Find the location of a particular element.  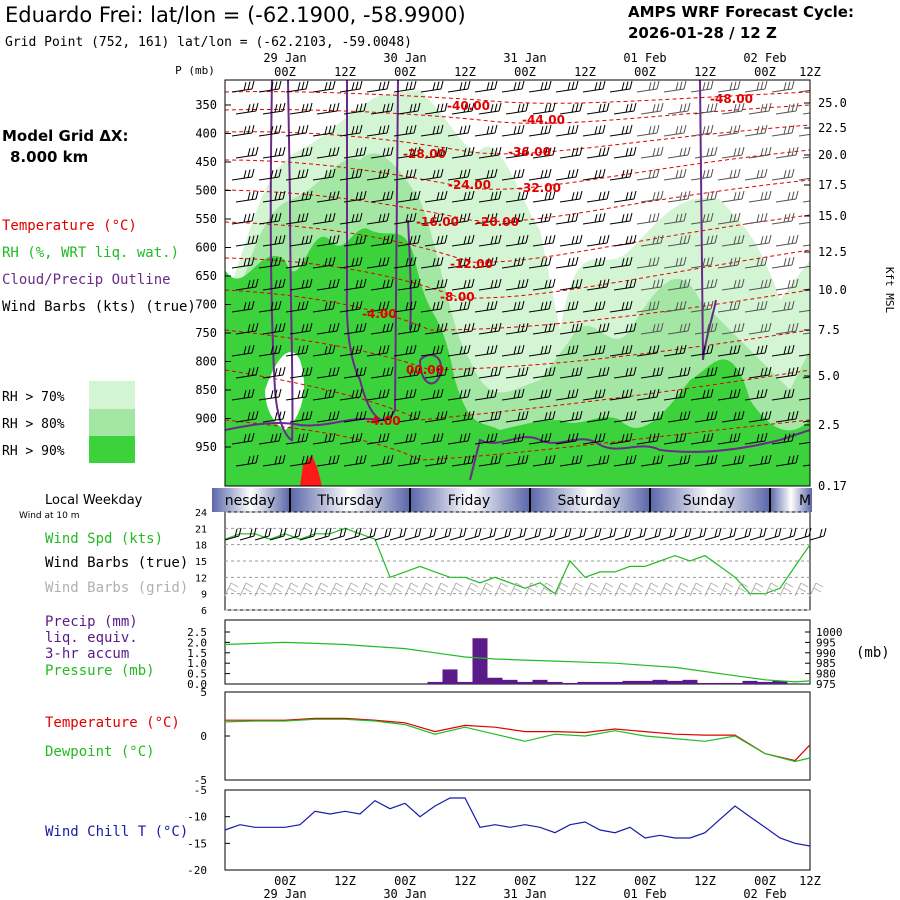

pressure-tick: 750 is located at coordinates (206, 333).